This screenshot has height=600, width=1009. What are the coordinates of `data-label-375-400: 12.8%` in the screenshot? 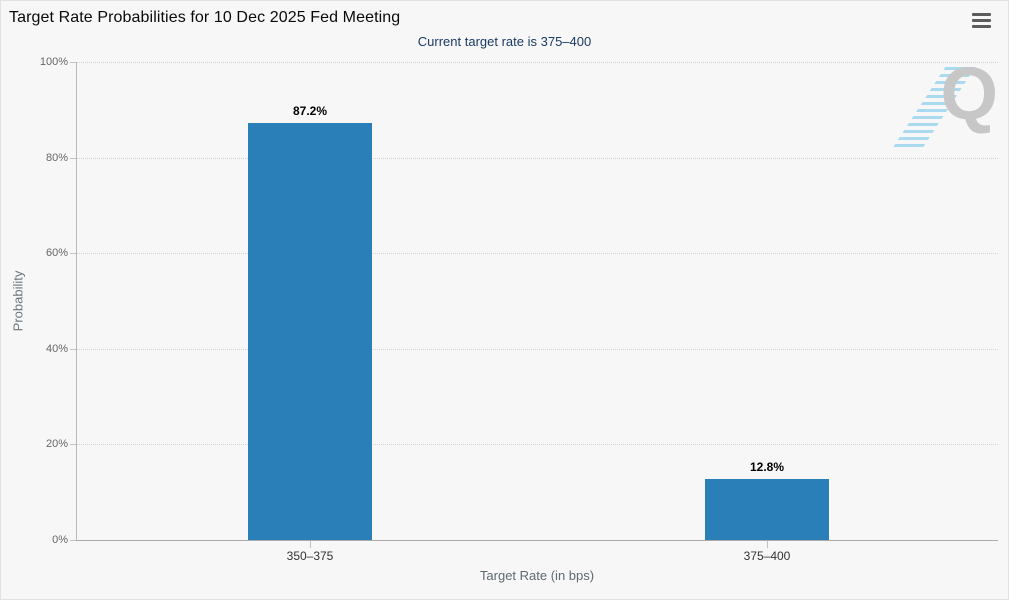 It's located at (767, 466).